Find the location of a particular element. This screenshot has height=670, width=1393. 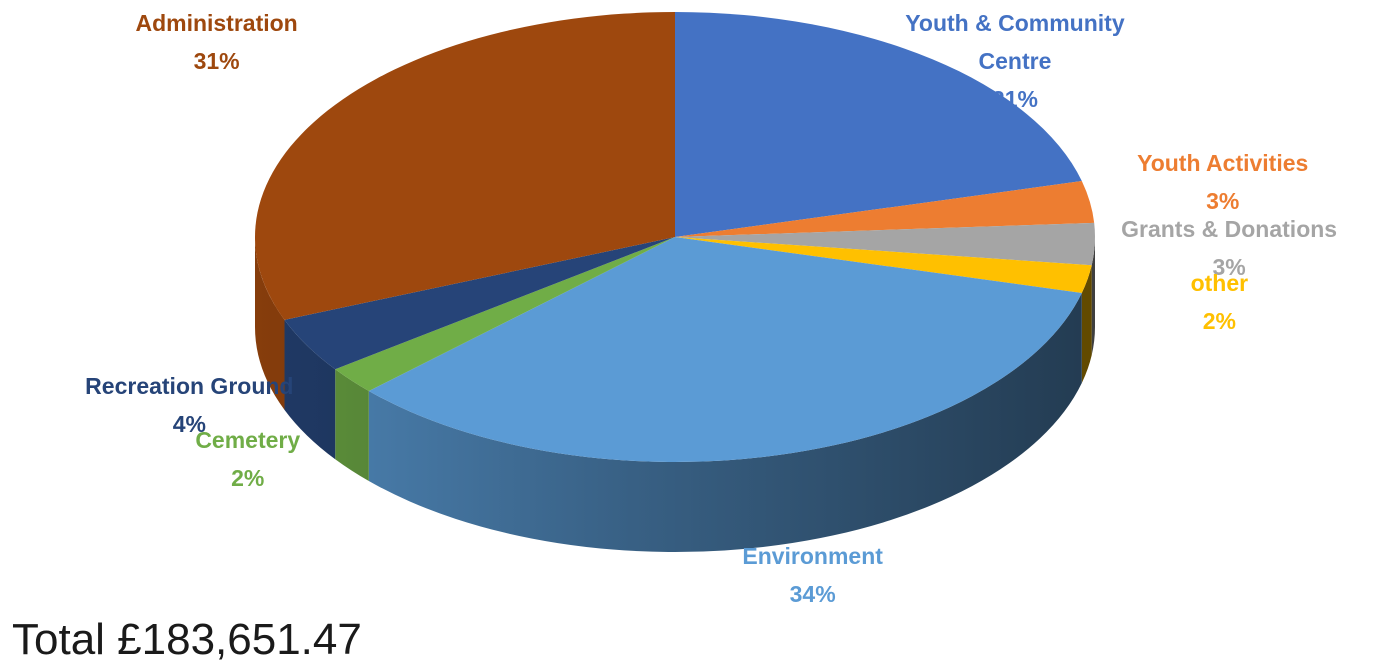

label-grants-and-donations: Grants & Donations 3% is located at coordinates (1229, 248).